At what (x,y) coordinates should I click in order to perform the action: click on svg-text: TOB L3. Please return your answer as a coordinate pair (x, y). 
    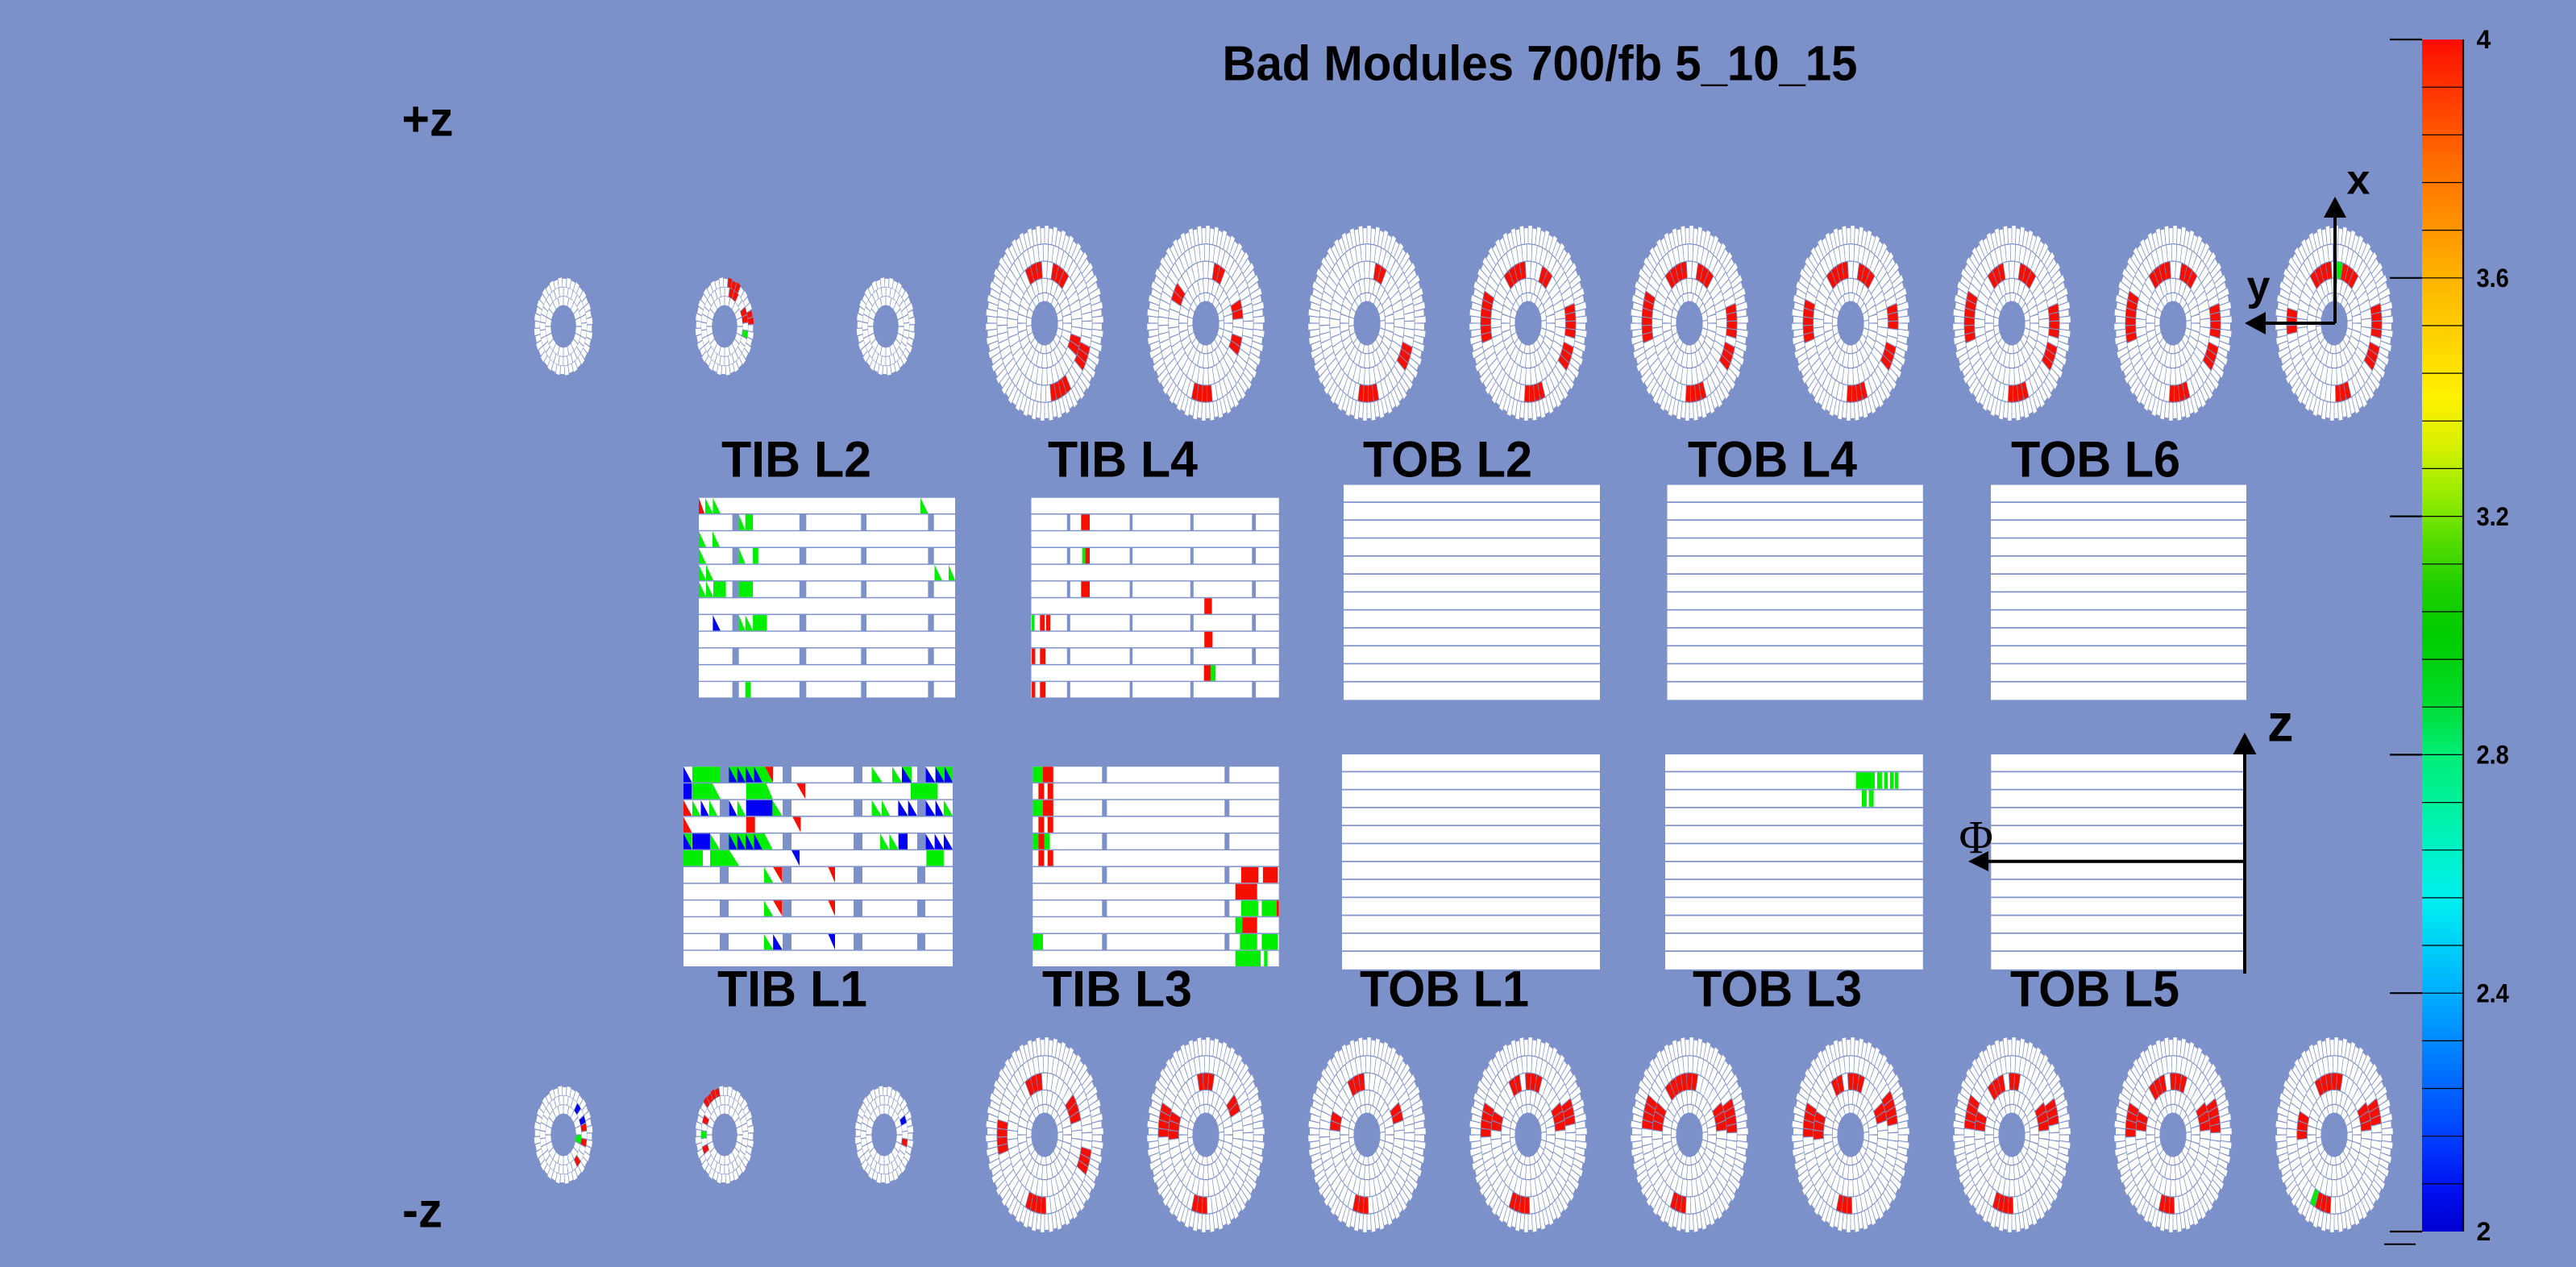
    Looking at the image, I should click on (1777, 989).